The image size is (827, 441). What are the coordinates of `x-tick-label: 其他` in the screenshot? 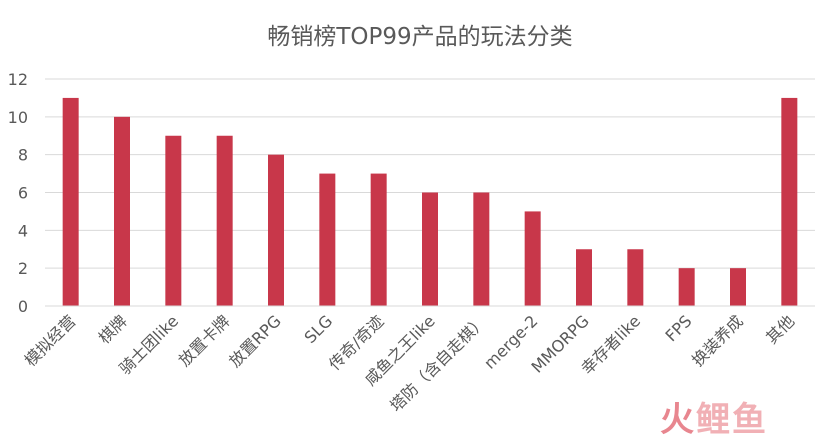 It's located at (780, 329).